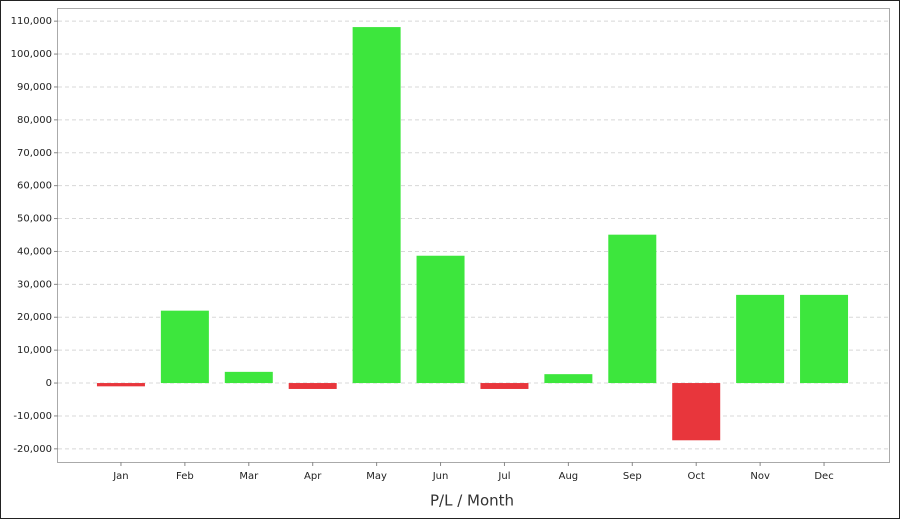  Describe the element at coordinates (632, 476) in the screenshot. I see `x-tick-label: Sep` at that location.